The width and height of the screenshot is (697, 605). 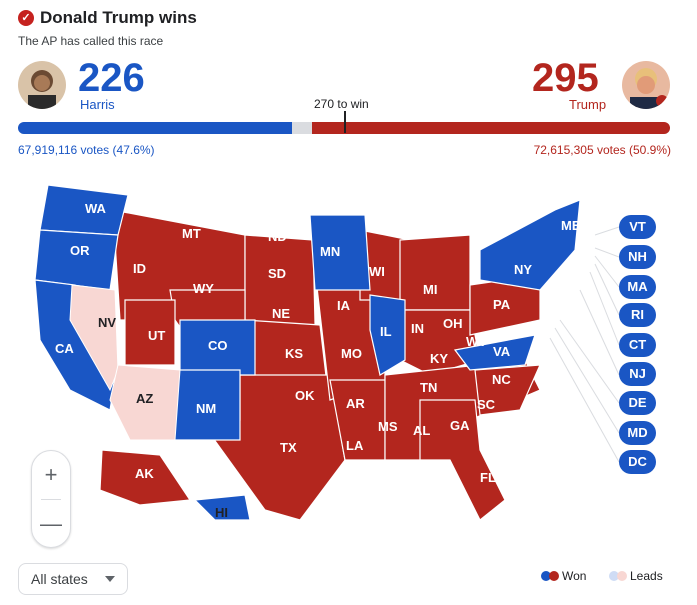 What do you see at coordinates (637, 374) in the screenshot?
I see `state-pill-nj: NJ` at bounding box center [637, 374].